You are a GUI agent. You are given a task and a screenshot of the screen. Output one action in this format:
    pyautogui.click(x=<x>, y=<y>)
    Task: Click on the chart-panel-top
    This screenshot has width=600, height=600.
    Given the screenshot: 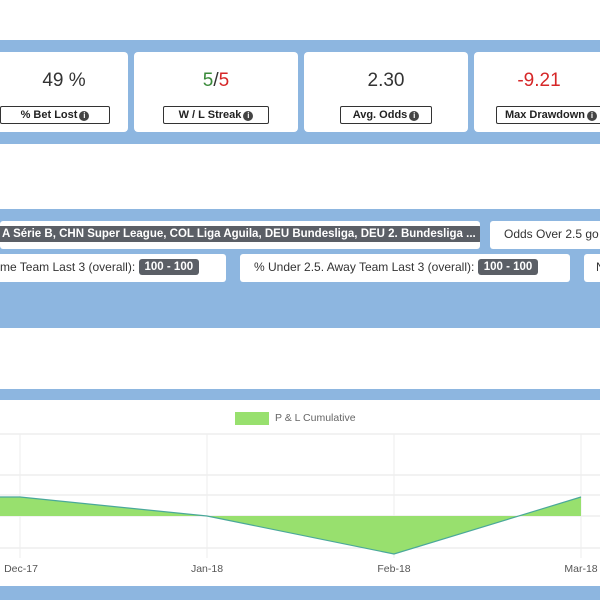 What is the action you would take?
    pyautogui.click(x=300, y=394)
    